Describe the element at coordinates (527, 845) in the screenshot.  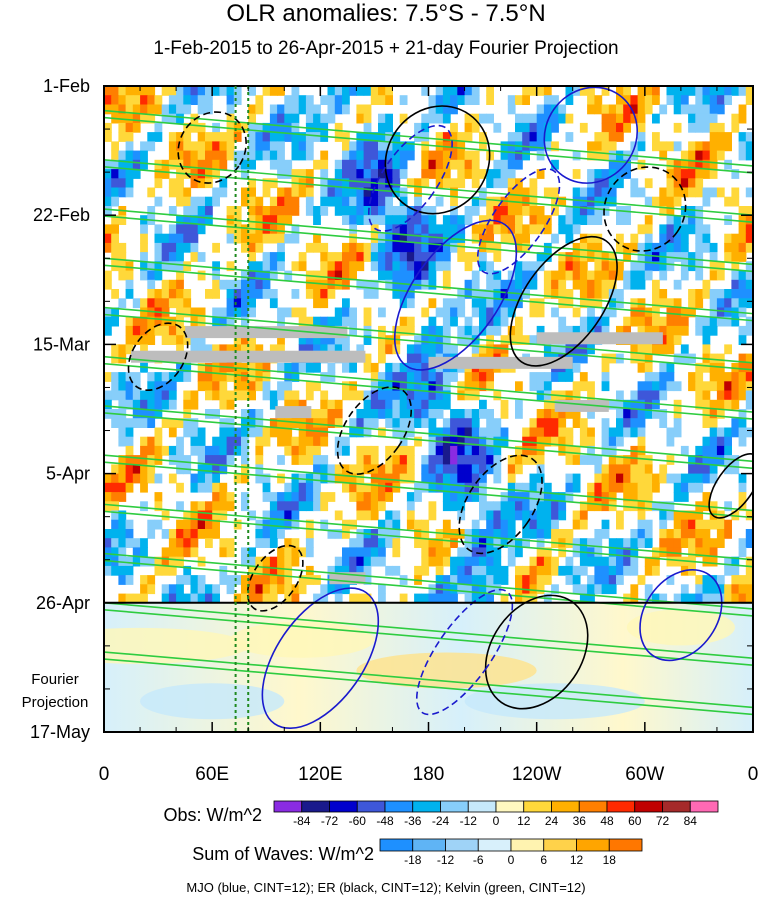
I see `waves-colorbar-swatch` at that location.